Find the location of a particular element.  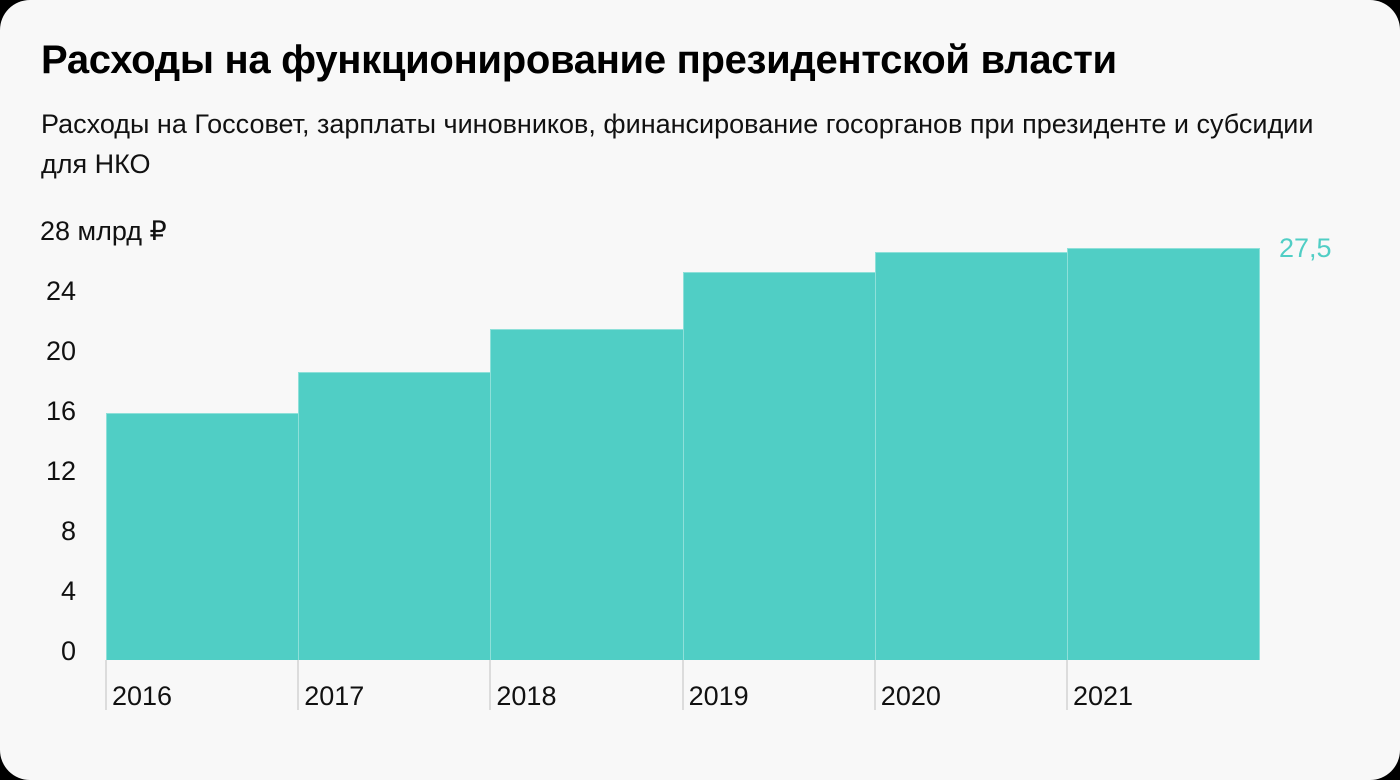

last-value-label: 27,5 is located at coordinates (1305, 248).